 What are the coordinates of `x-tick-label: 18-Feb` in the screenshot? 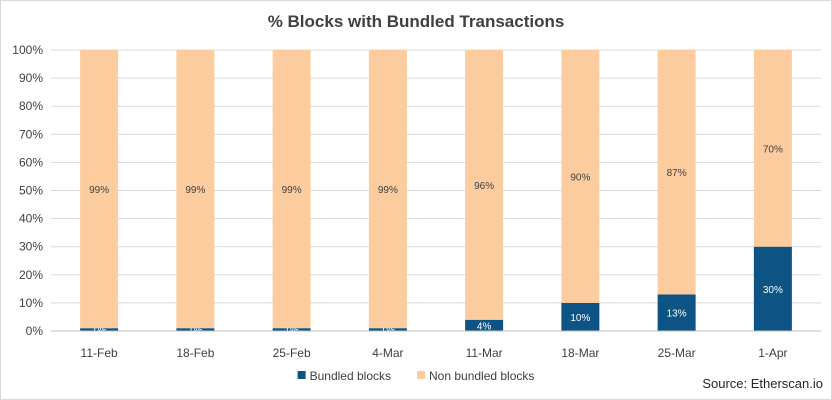 It's located at (195, 353).